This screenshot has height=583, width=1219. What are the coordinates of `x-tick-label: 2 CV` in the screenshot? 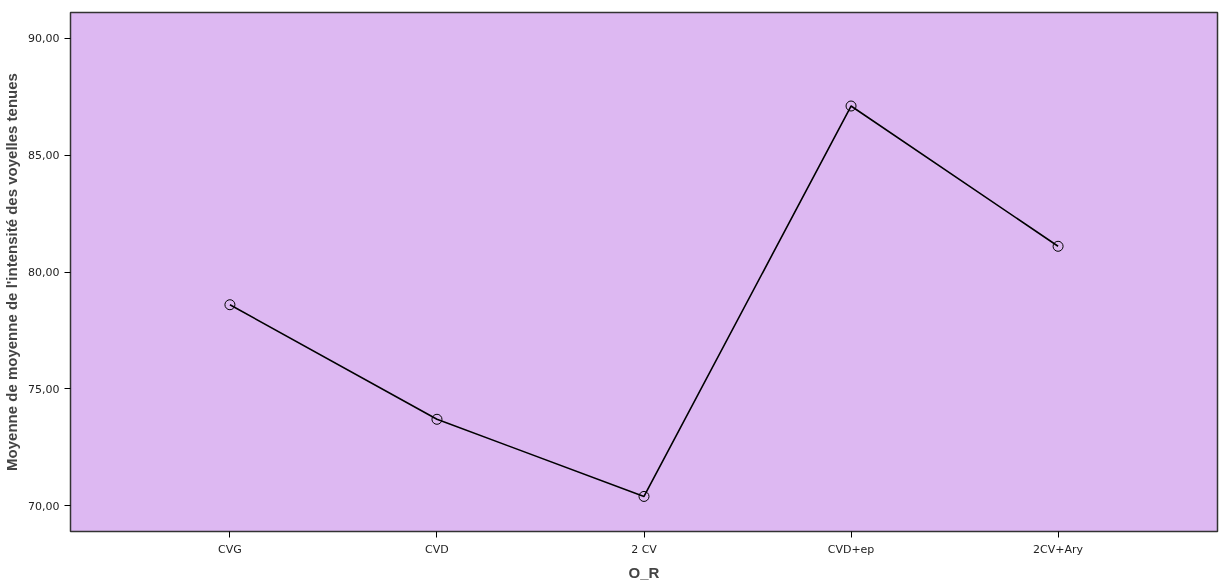 It's located at (644, 549).